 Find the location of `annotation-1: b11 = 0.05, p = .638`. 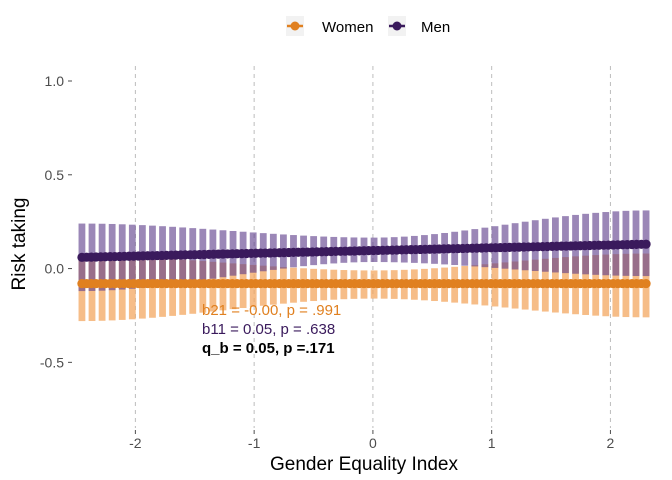

annotation-1: b11 = 0.05, p = .638 is located at coordinates (268, 329).